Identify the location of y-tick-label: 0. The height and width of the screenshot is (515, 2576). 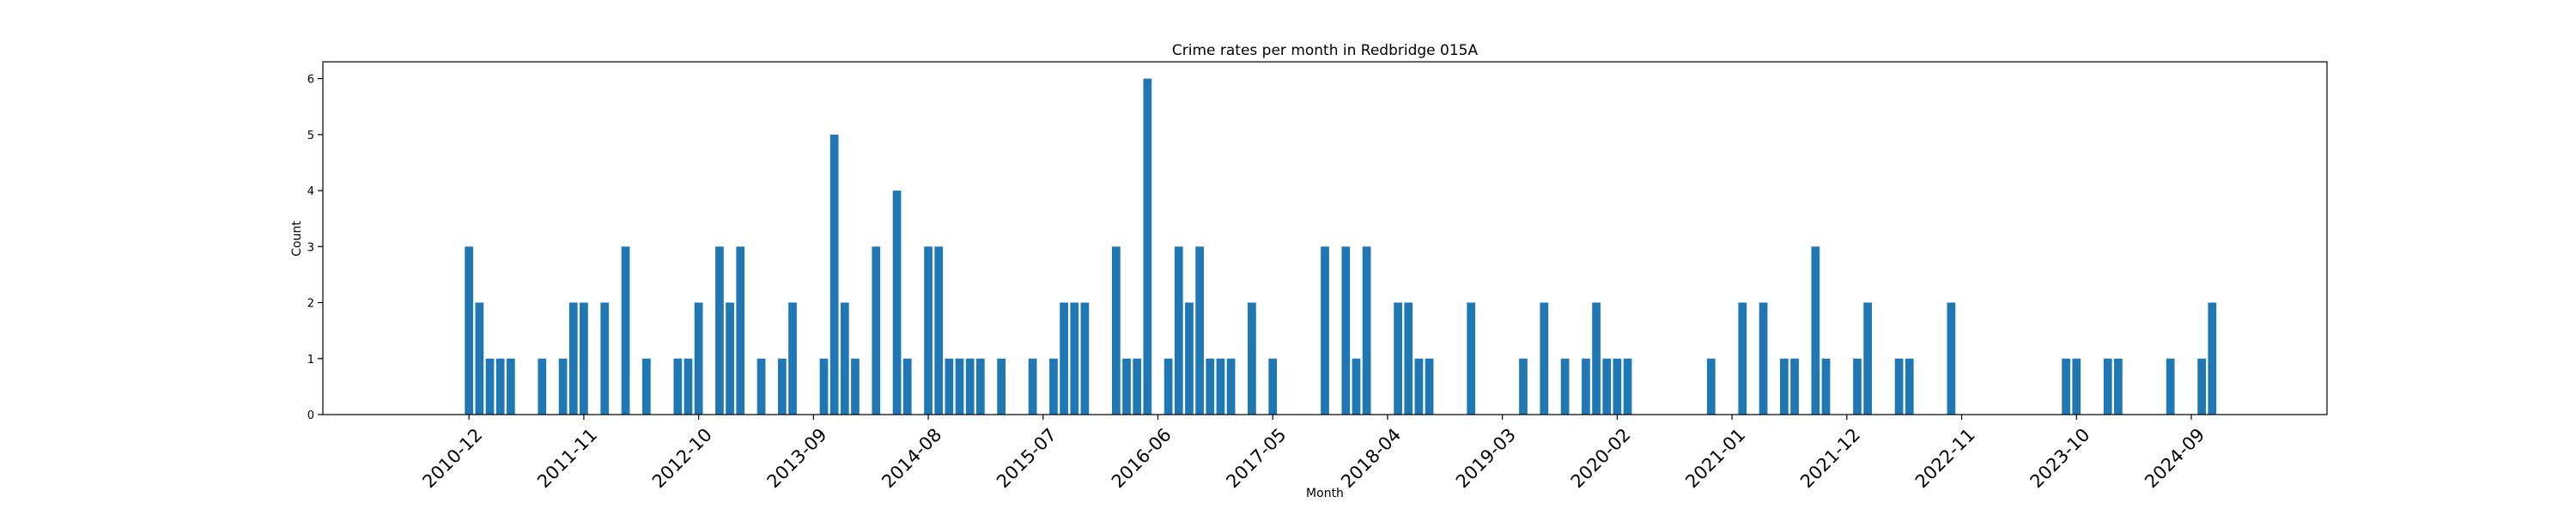
(311, 415).